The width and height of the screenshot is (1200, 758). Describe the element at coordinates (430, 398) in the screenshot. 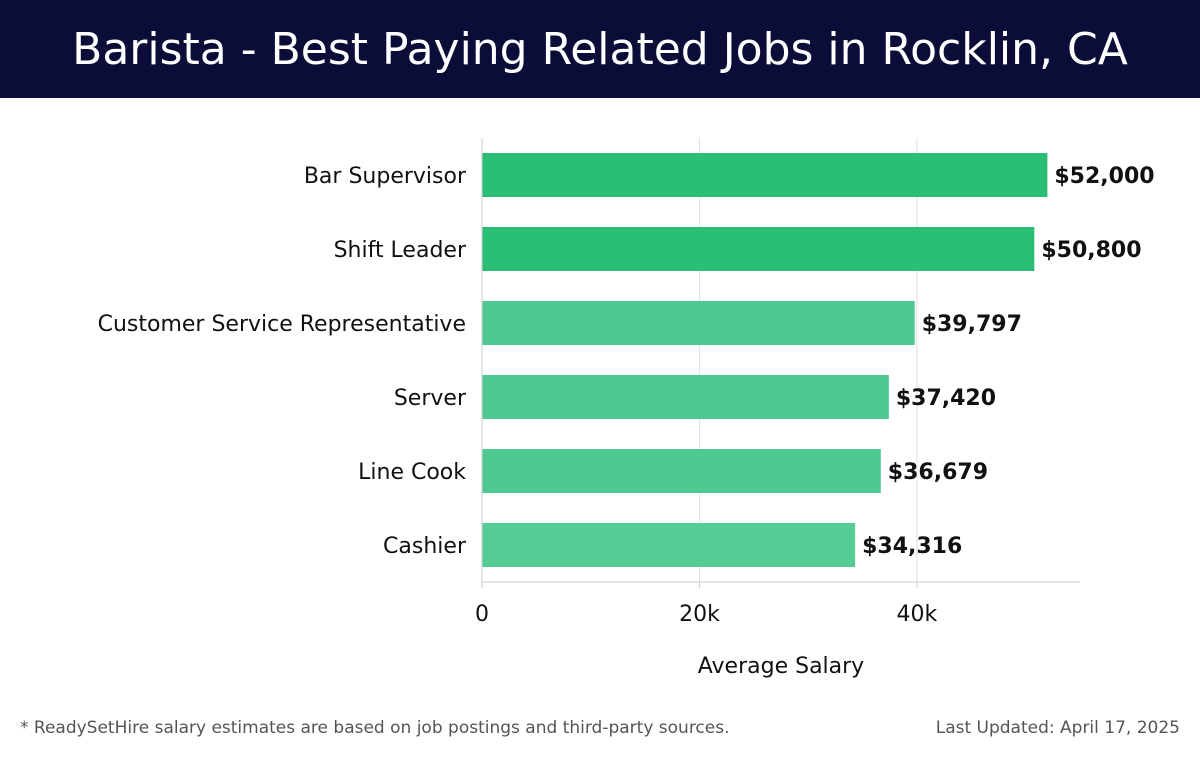

I see `category-label-3: Server` at that location.